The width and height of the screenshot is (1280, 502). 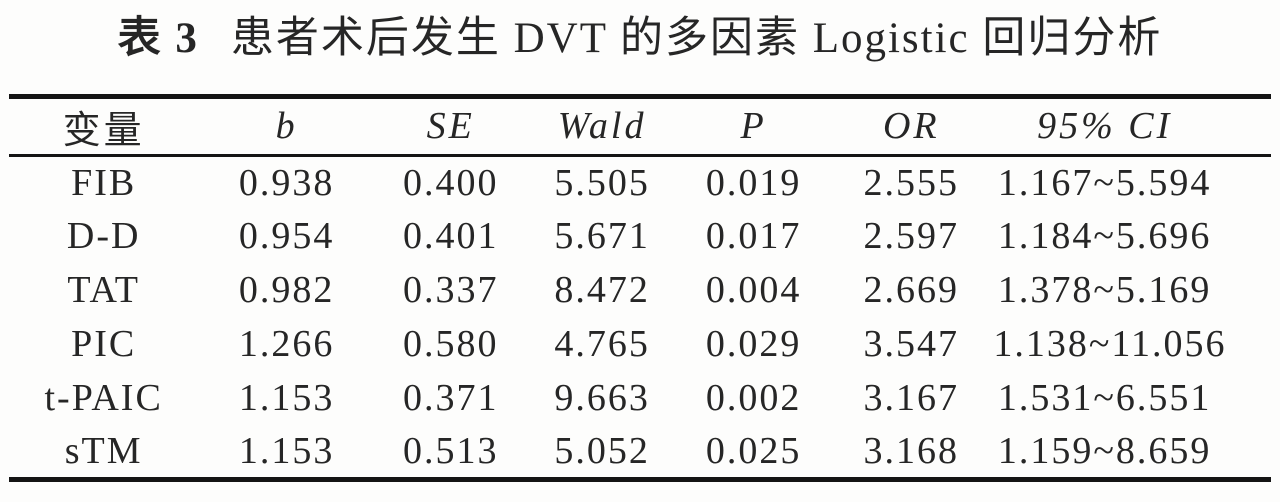 I want to click on cell-variable: FIB, so click(x=104, y=183).